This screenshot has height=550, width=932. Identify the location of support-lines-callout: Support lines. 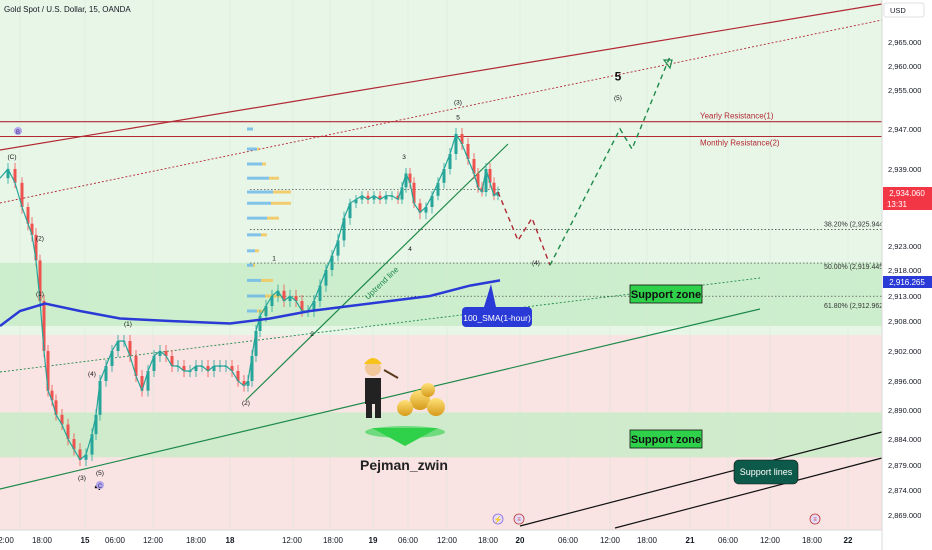
(766, 472).